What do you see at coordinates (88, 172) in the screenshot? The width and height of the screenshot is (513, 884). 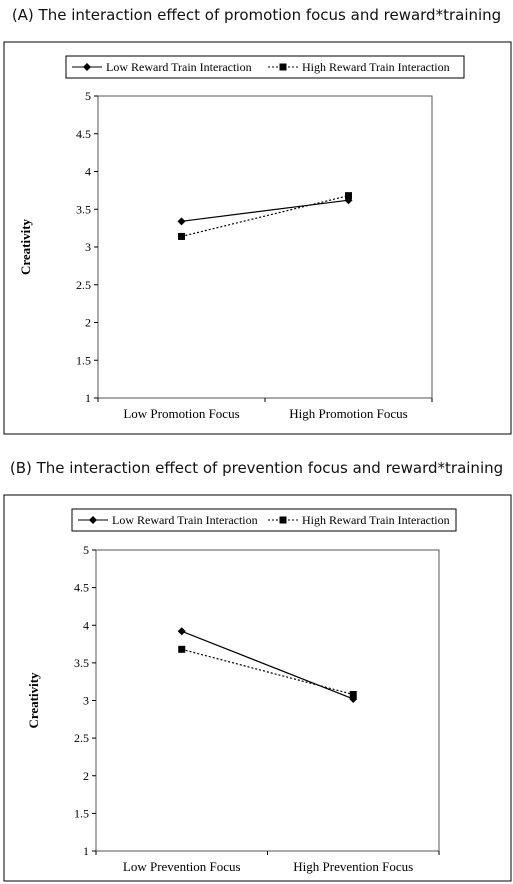 I see `chart-a-ytick-label-6: 4` at bounding box center [88, 172].